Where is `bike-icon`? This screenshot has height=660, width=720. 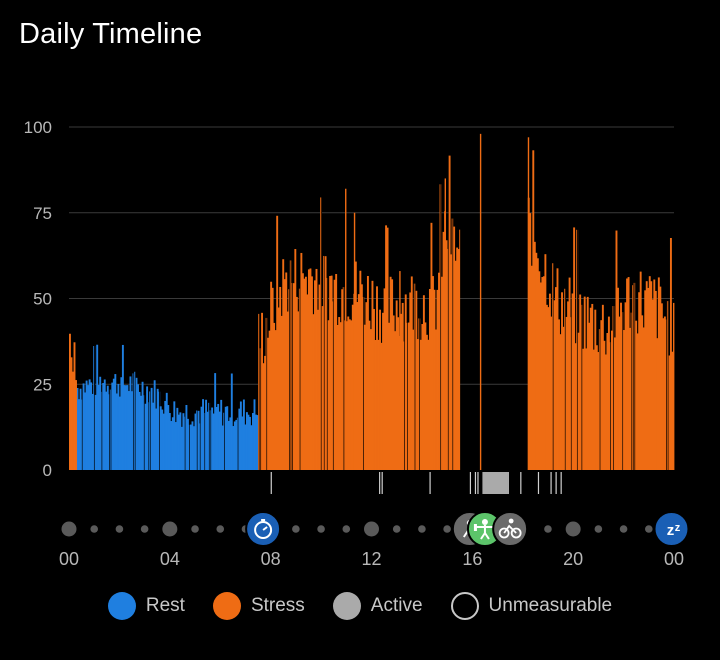
bike-icon is located at coordinates (510, 529).